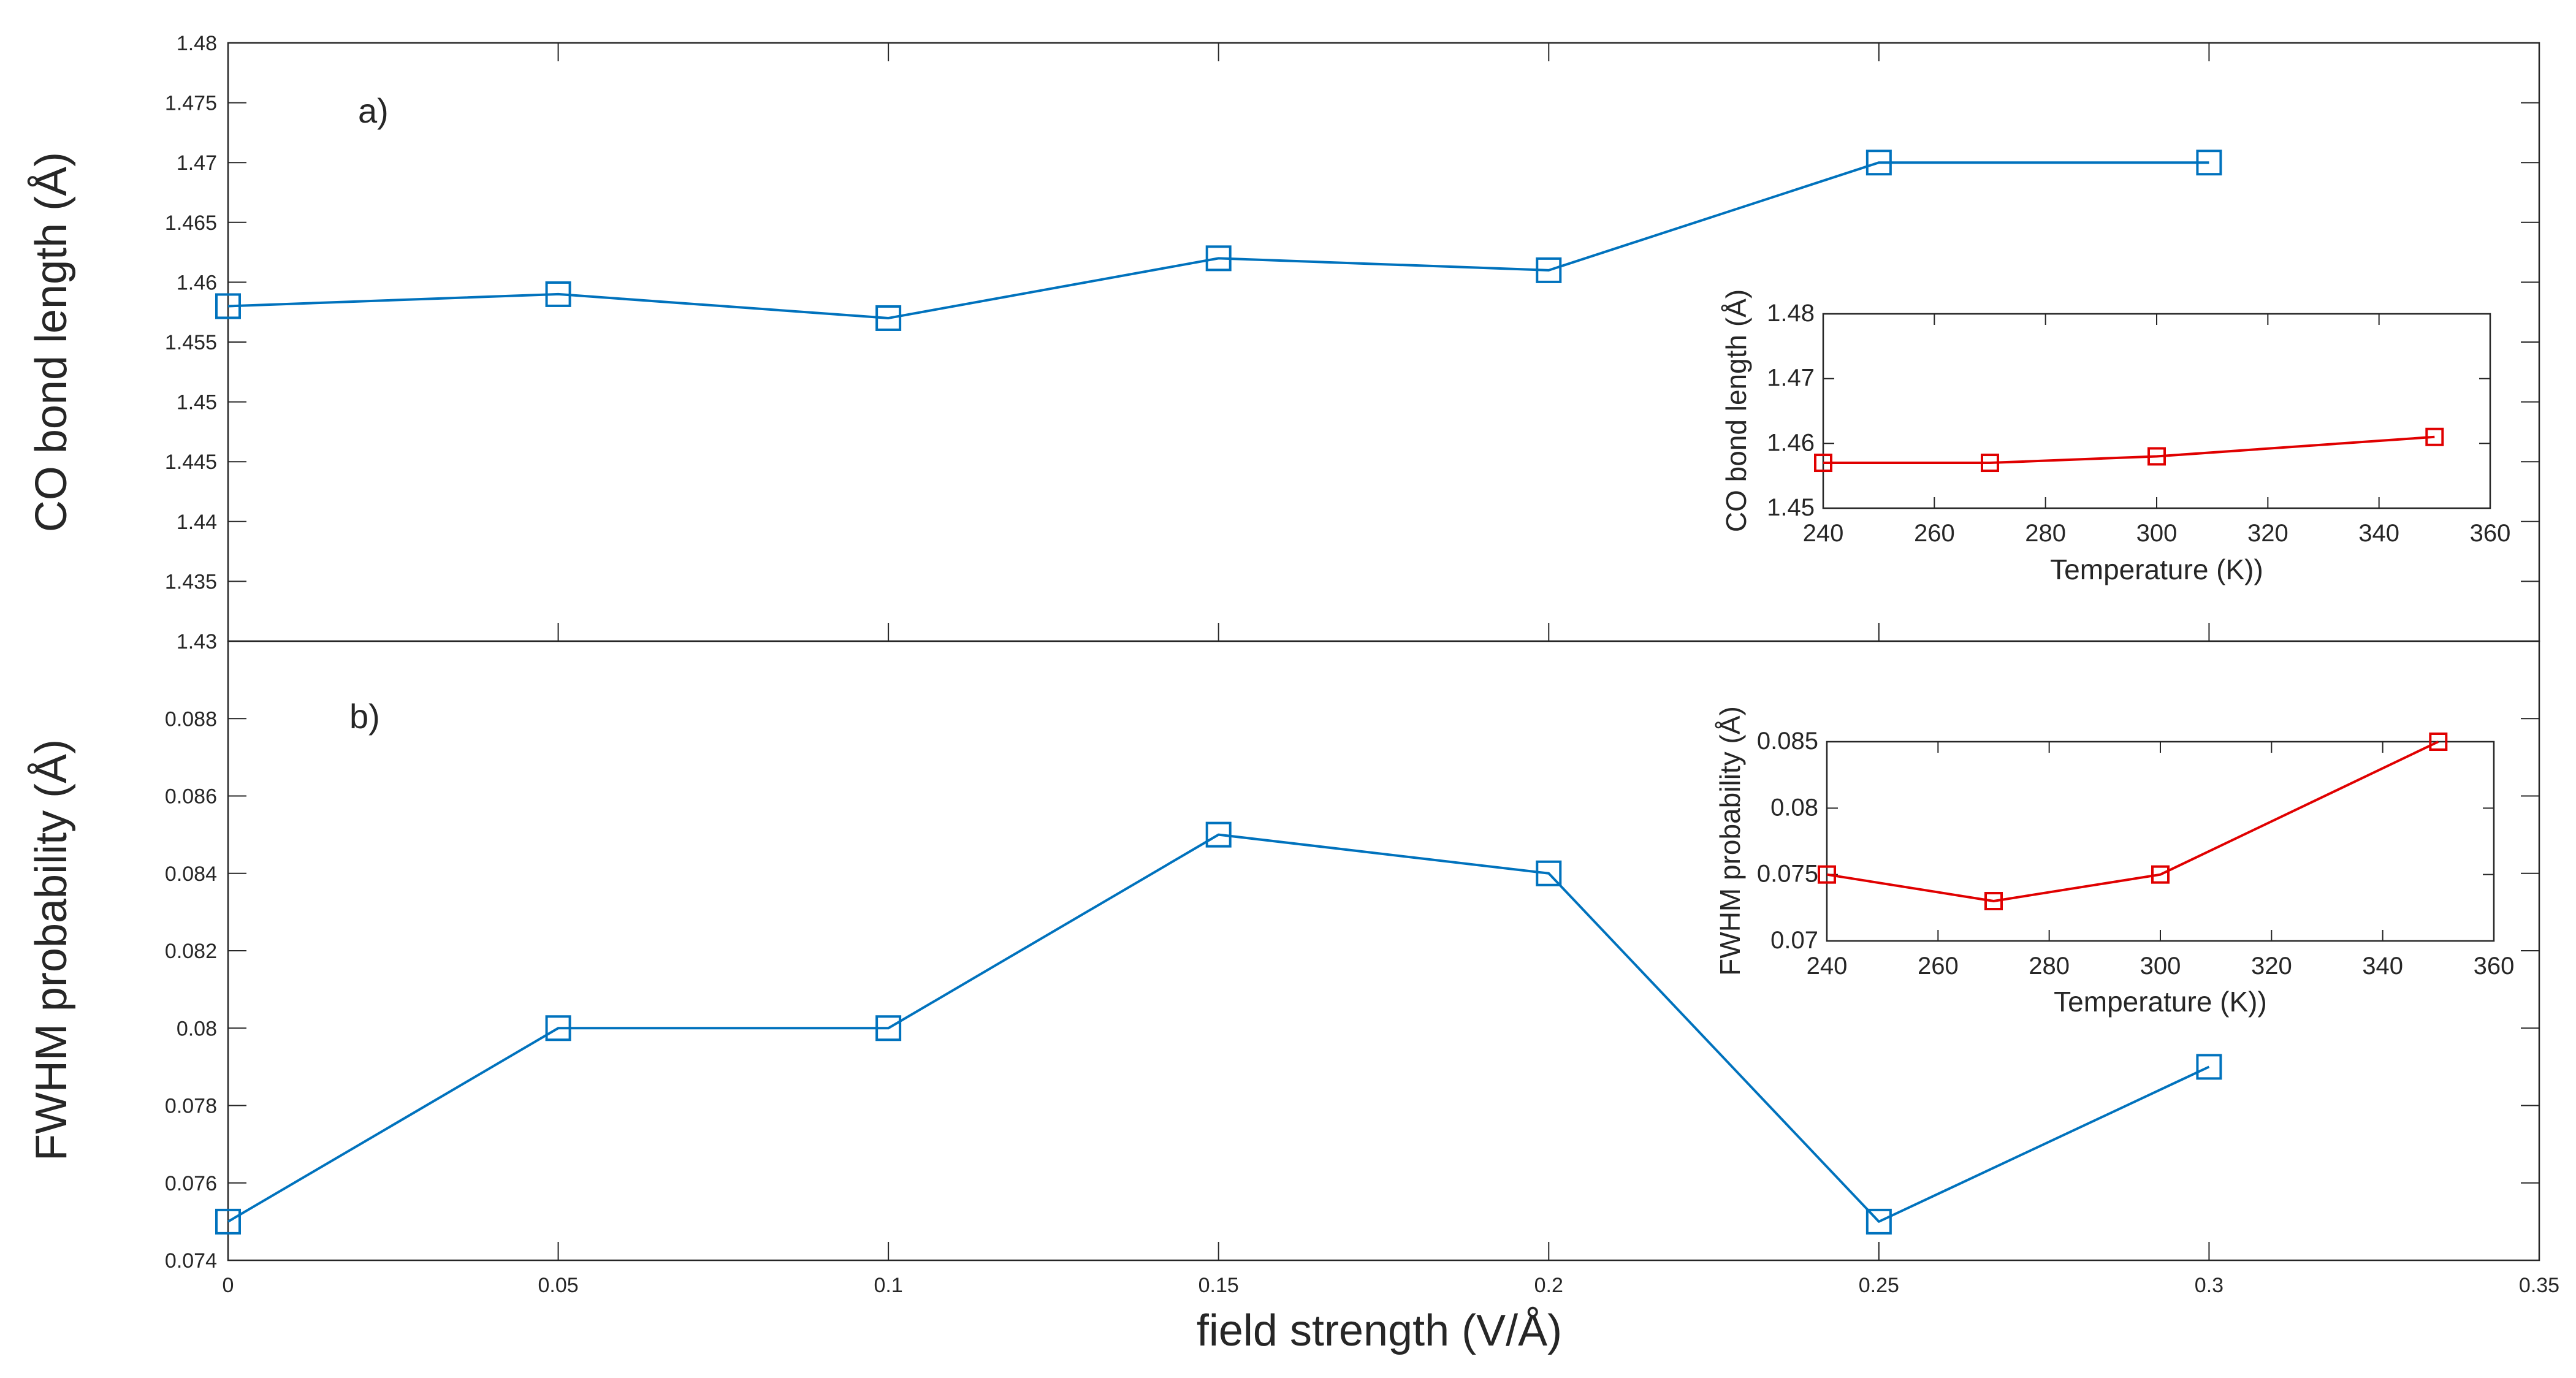  I want to click on inset-a-xtick-label: 260, so click(1934, 534).